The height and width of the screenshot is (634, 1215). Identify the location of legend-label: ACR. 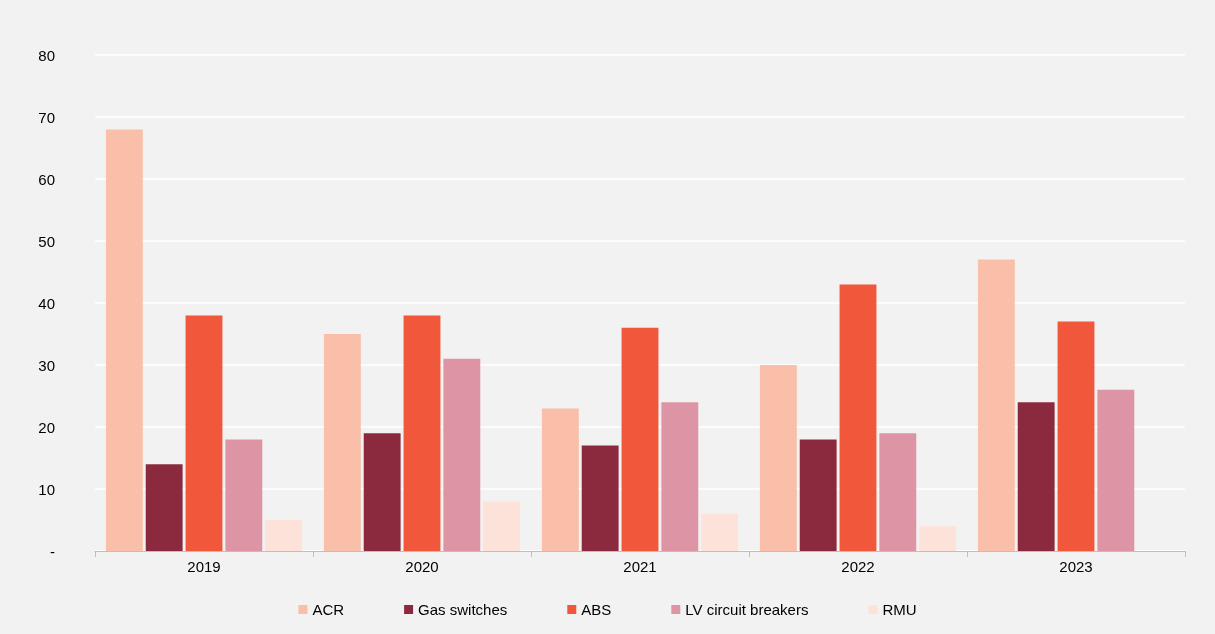
(328, 609).